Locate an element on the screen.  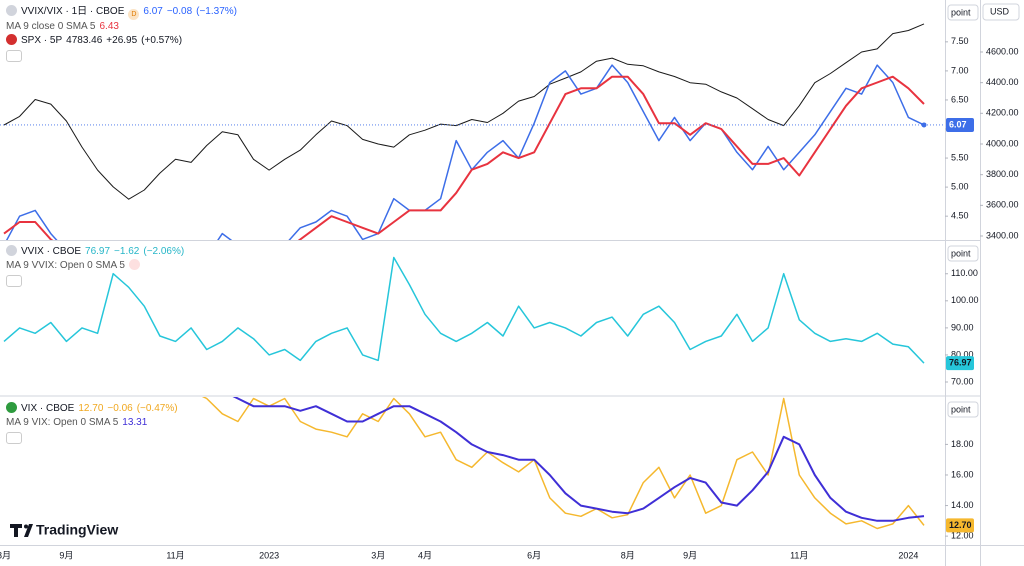
legend-row: MA 9 VVIX: Open 0 SMA 5 is located at coordinates (97, 266).